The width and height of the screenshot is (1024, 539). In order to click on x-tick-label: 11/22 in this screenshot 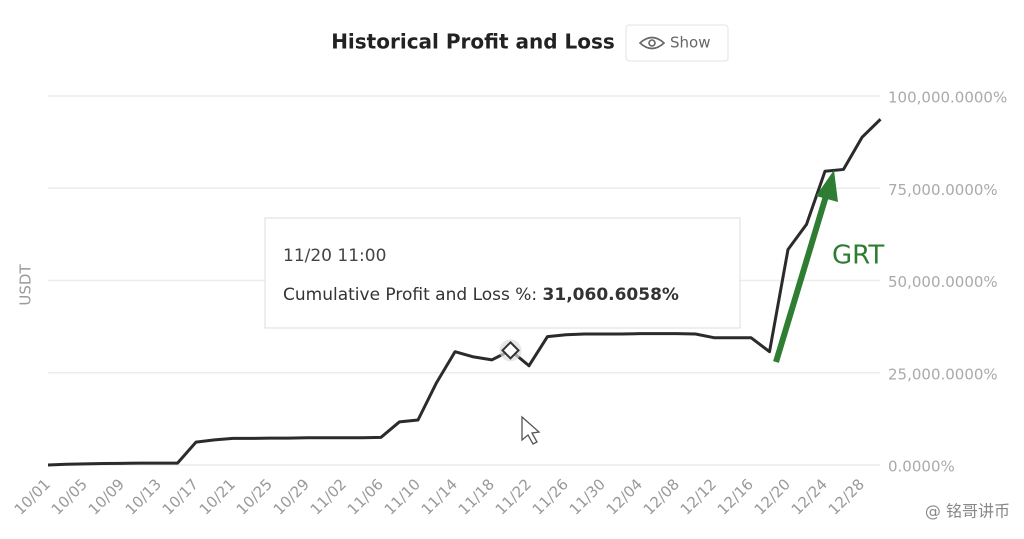, I will do `click(513, 496)`.